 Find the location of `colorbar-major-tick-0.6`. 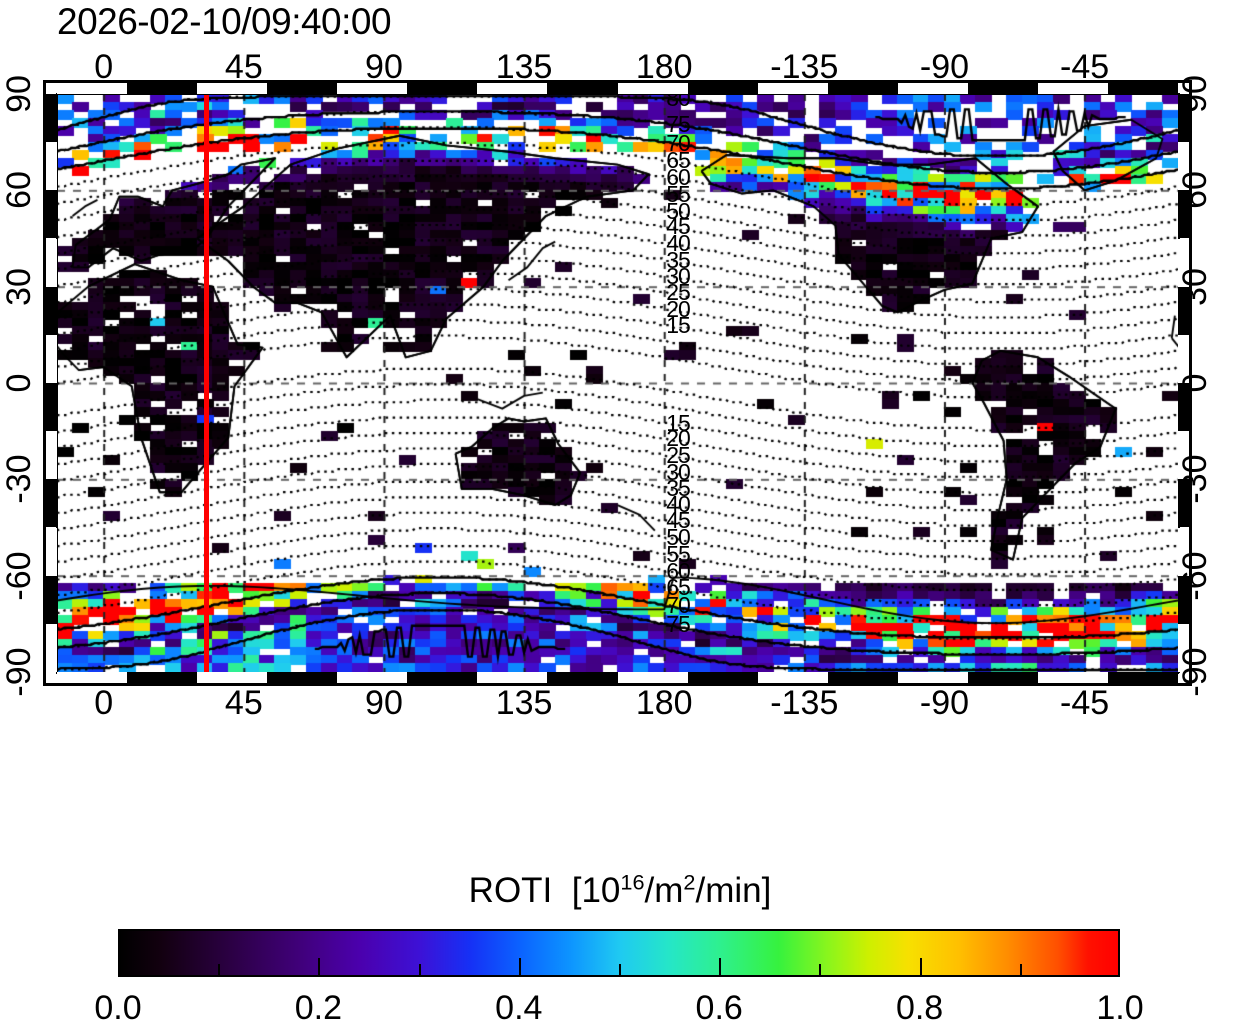

colorbar-major-tick-0.6 is located at coordinates (720, 966).